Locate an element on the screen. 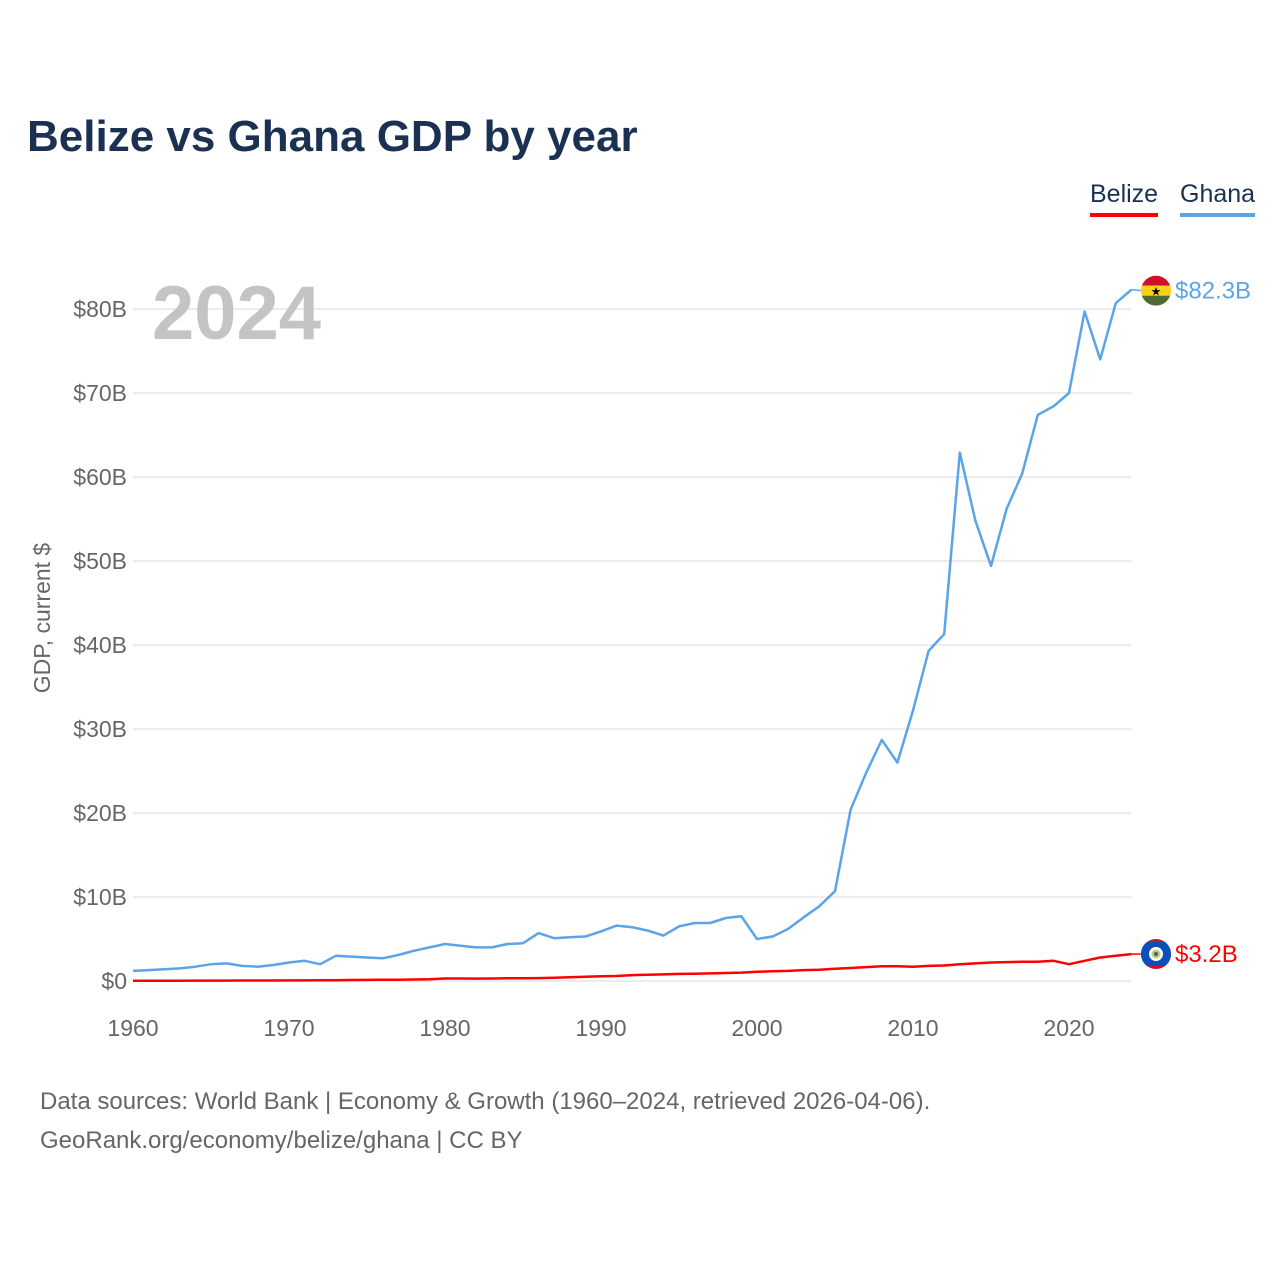  y-tick-label: $80B is located at coordinates (100, 309).